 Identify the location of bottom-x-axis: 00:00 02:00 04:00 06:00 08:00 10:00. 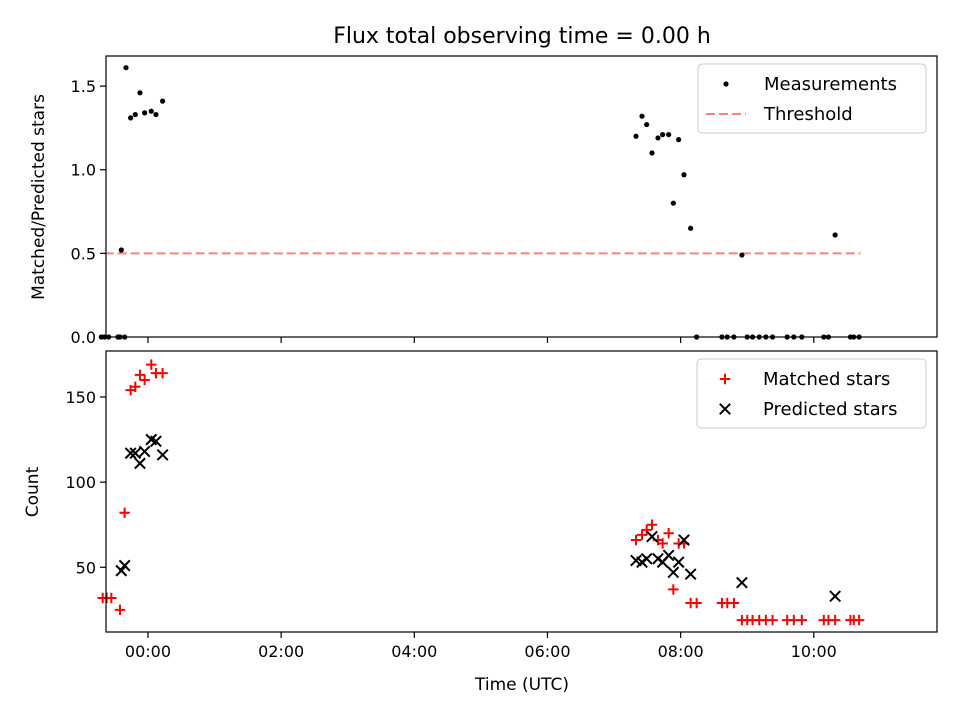
(481, 646).